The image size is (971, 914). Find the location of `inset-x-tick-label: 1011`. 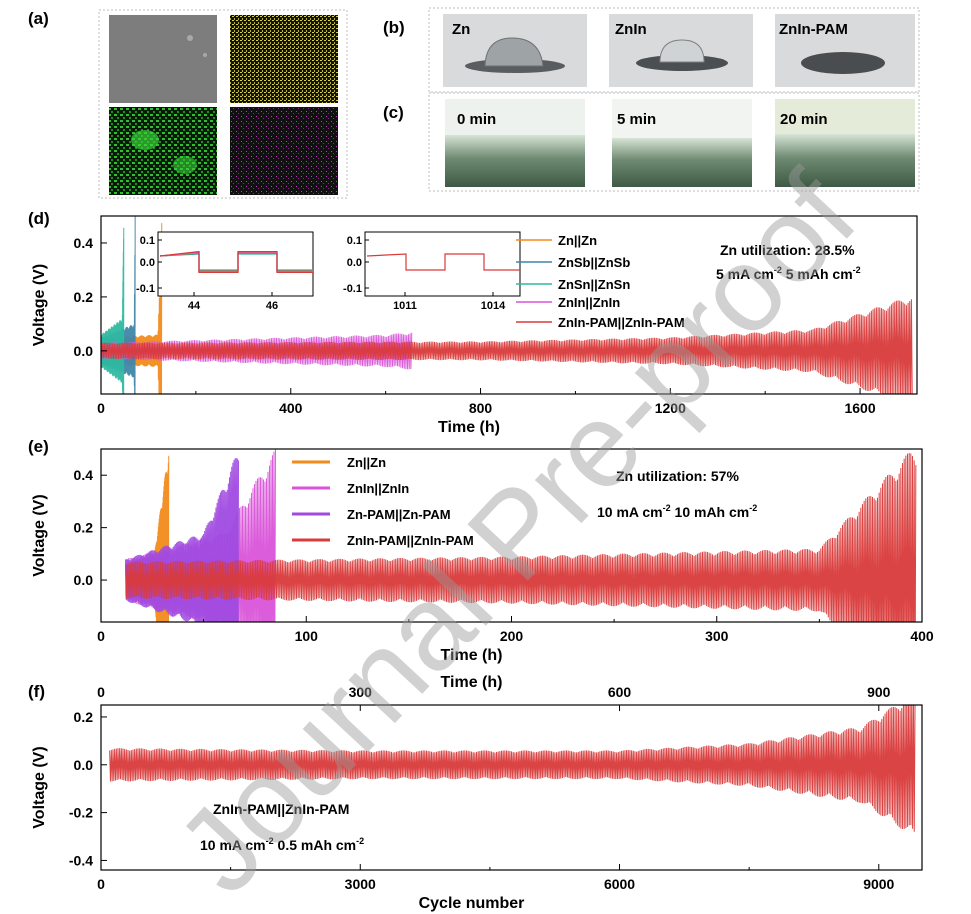

inset-x-tick-label: 1011 is located at coordinates (405, 306).